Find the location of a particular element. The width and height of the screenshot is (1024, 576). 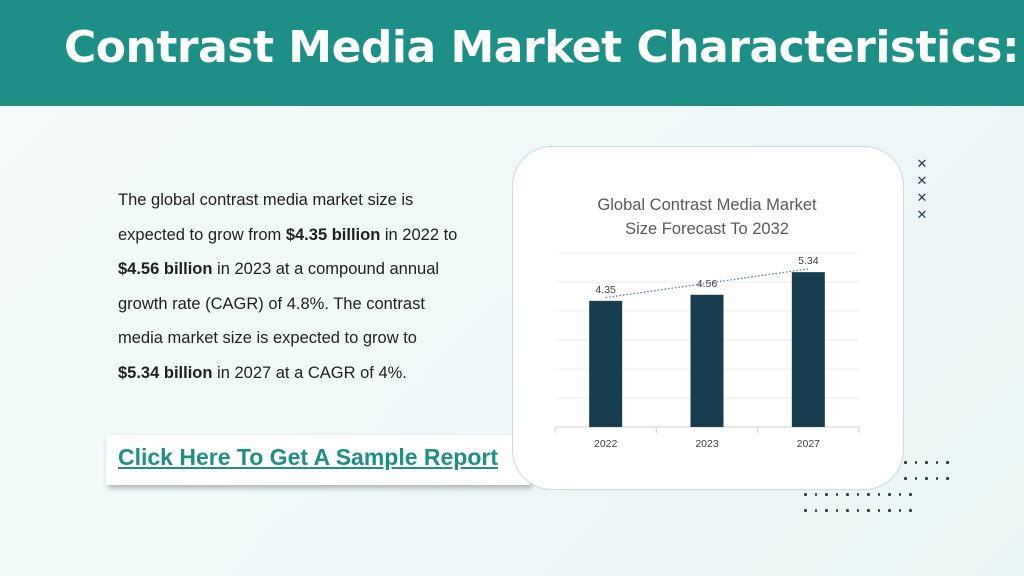

description-text-2: in 2022 to is located at coordinates (419, 234).